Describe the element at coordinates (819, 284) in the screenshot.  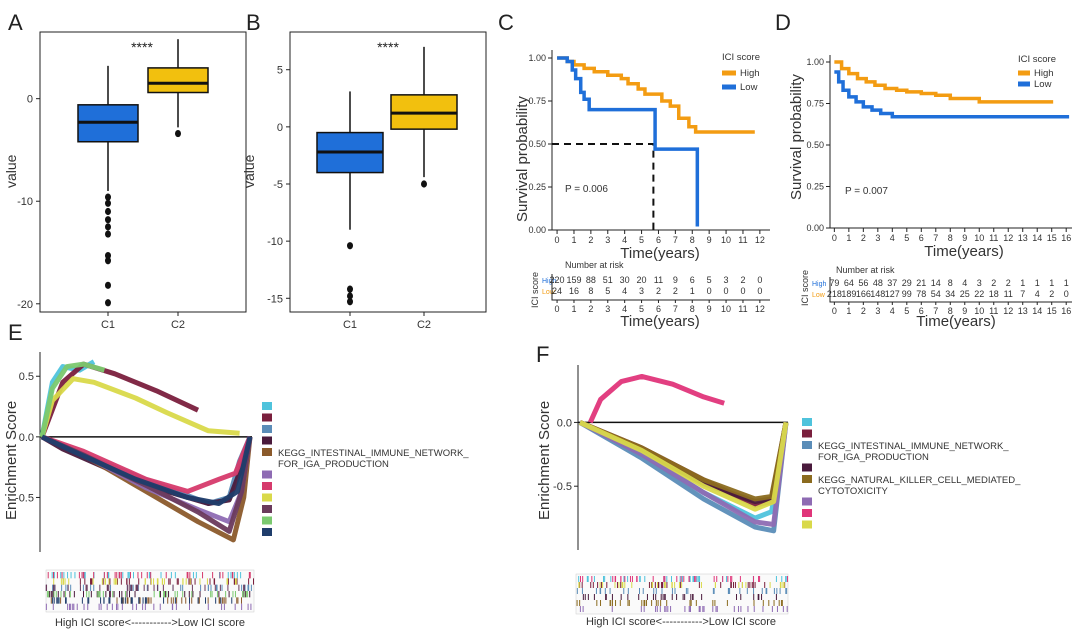
I see `panel-d-risk-high-tag: High` at that location.